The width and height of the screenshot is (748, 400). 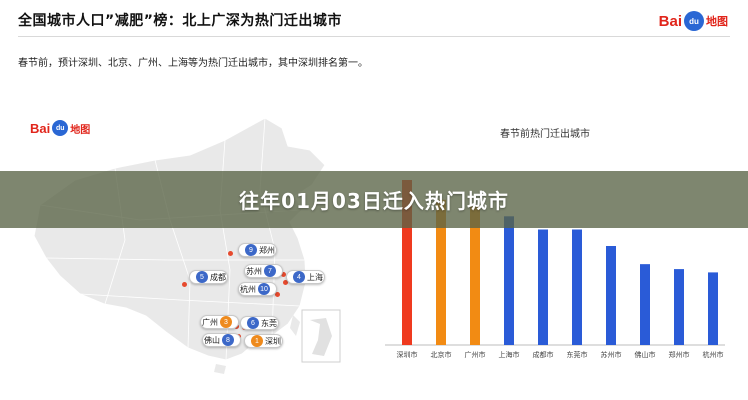 What do you see at coordinates (248, 289) in the screenshot?
I see `city-name: 杭州` at bounding box center [248, 289].